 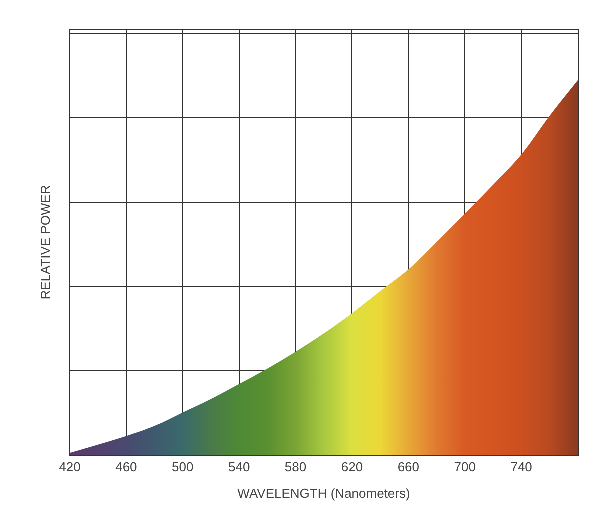 What do you see at coordinates (409, 467) in the screenshot?
I see `x-tick-label: 660` at bounding box center [409, 467].